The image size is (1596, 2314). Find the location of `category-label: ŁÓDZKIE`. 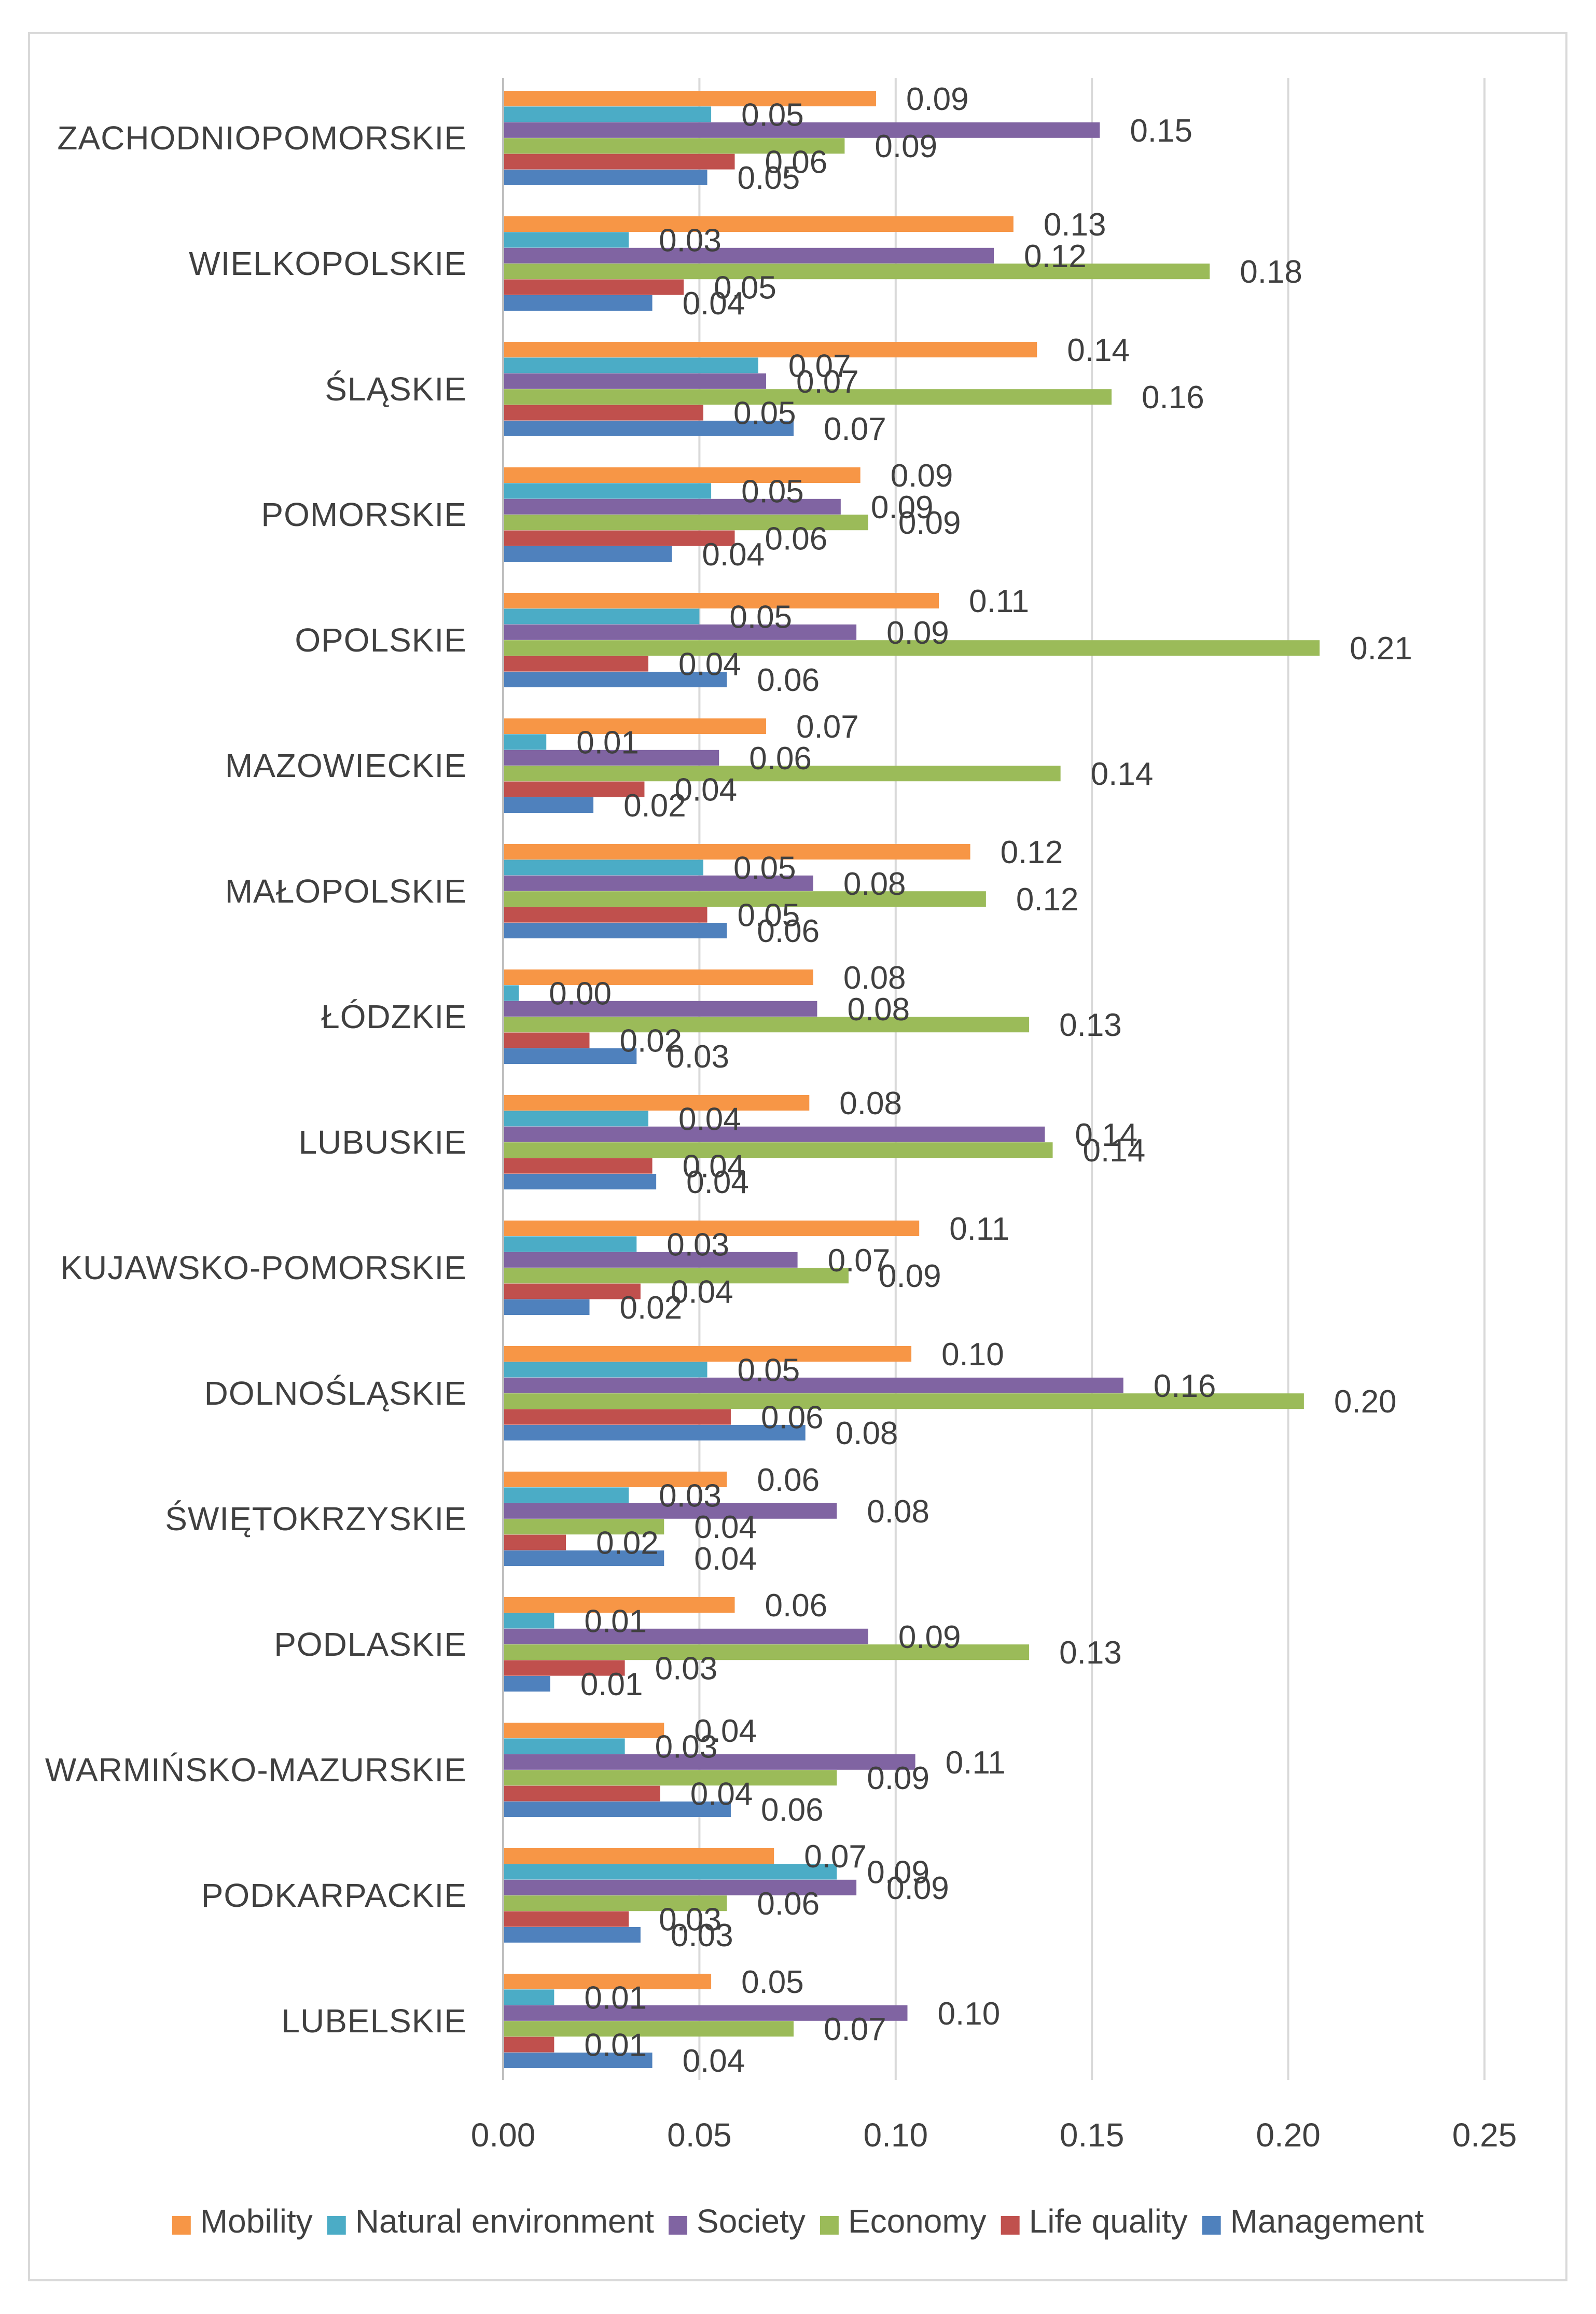

category-label: ŁÓDZKIE is located at coordinates (394, 1017).